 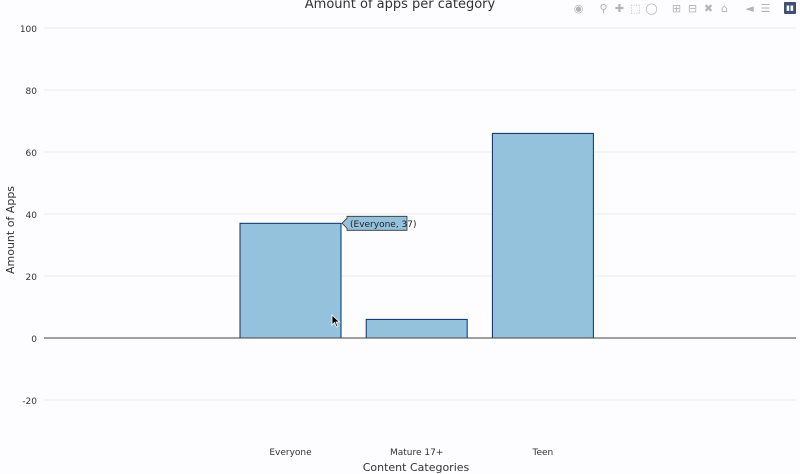 I want to click on camera-icon: ◉, so click(x=578, y=8).